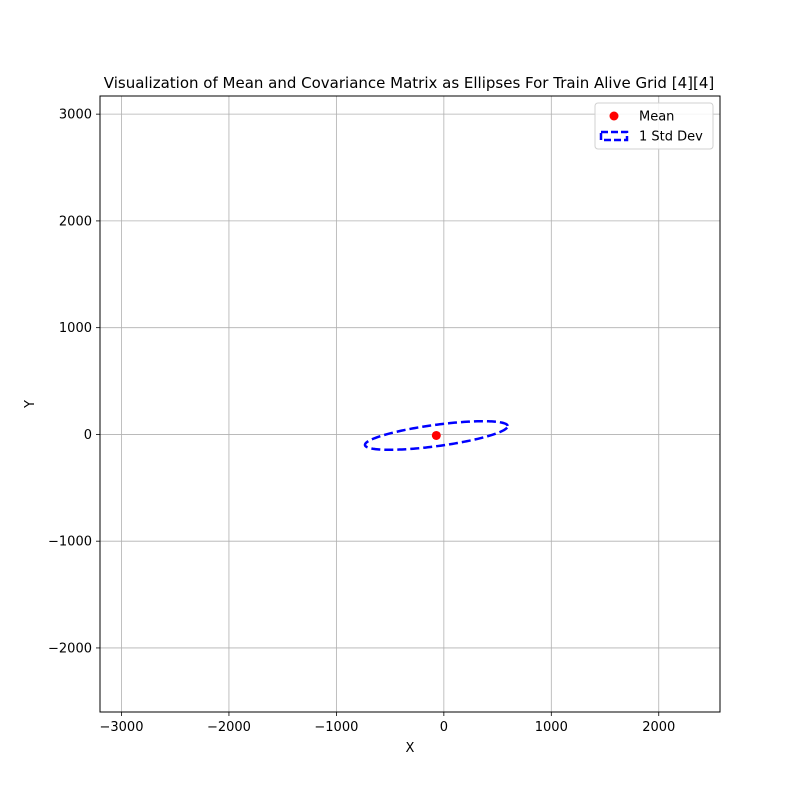 This screenshot has height=800, width=800. Describe the element at coordinates (70, 648) in the screenshot. I see `y-tick-label: −2000` at that location.